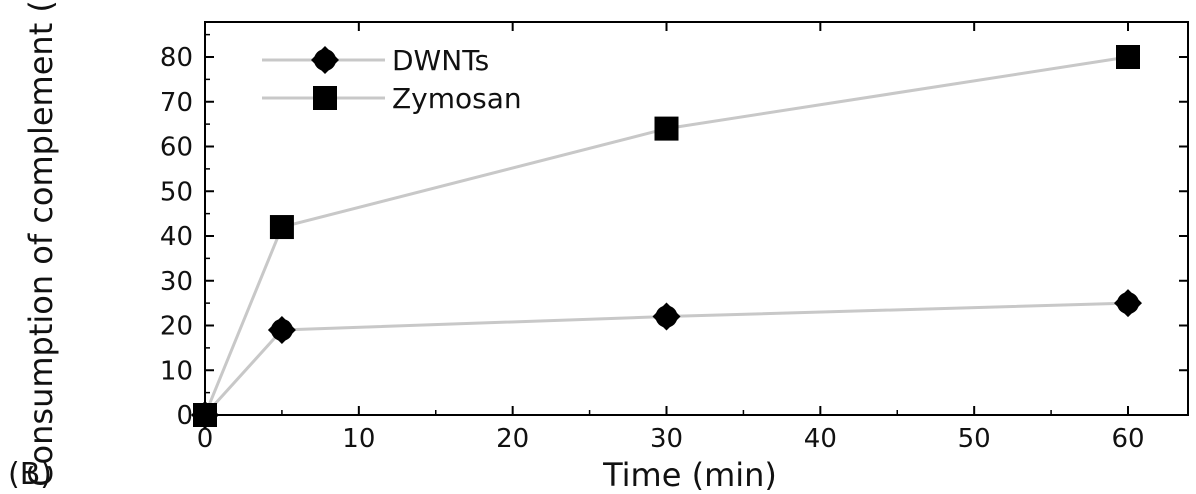  I want to click on y-axis-title: Consumption of complement (%), so click(41, 243).